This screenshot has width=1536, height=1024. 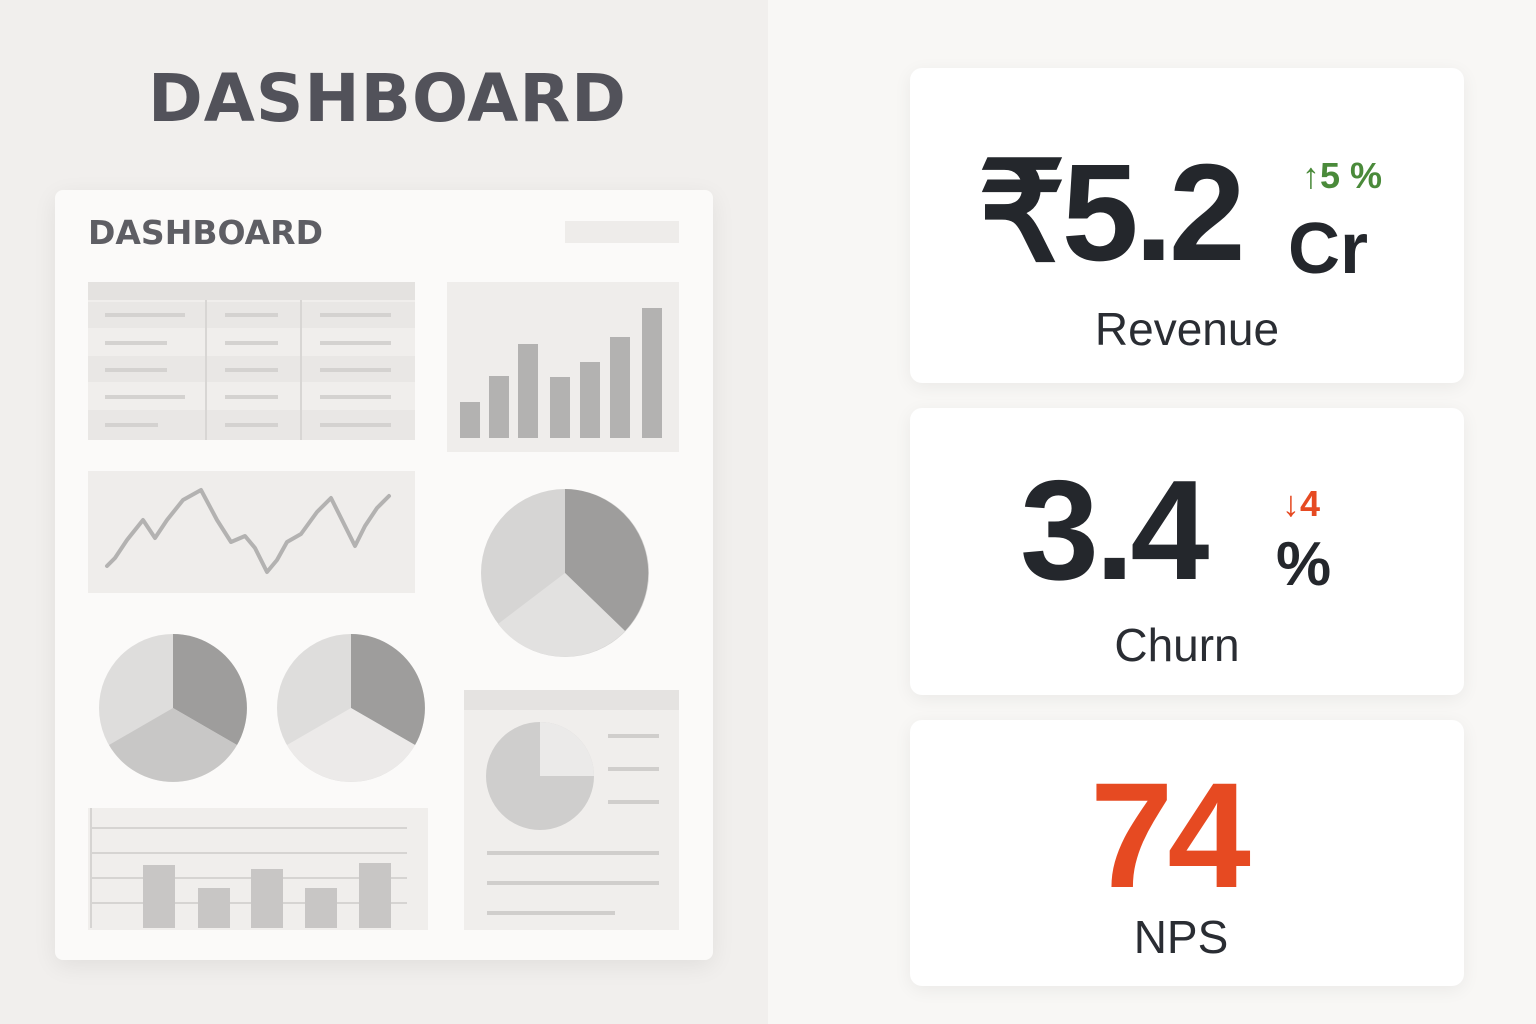 I want to click on revenue-kpi-card: ₹5.2 ↑5 % Cr Revenue, so click(x=1187, y=225).